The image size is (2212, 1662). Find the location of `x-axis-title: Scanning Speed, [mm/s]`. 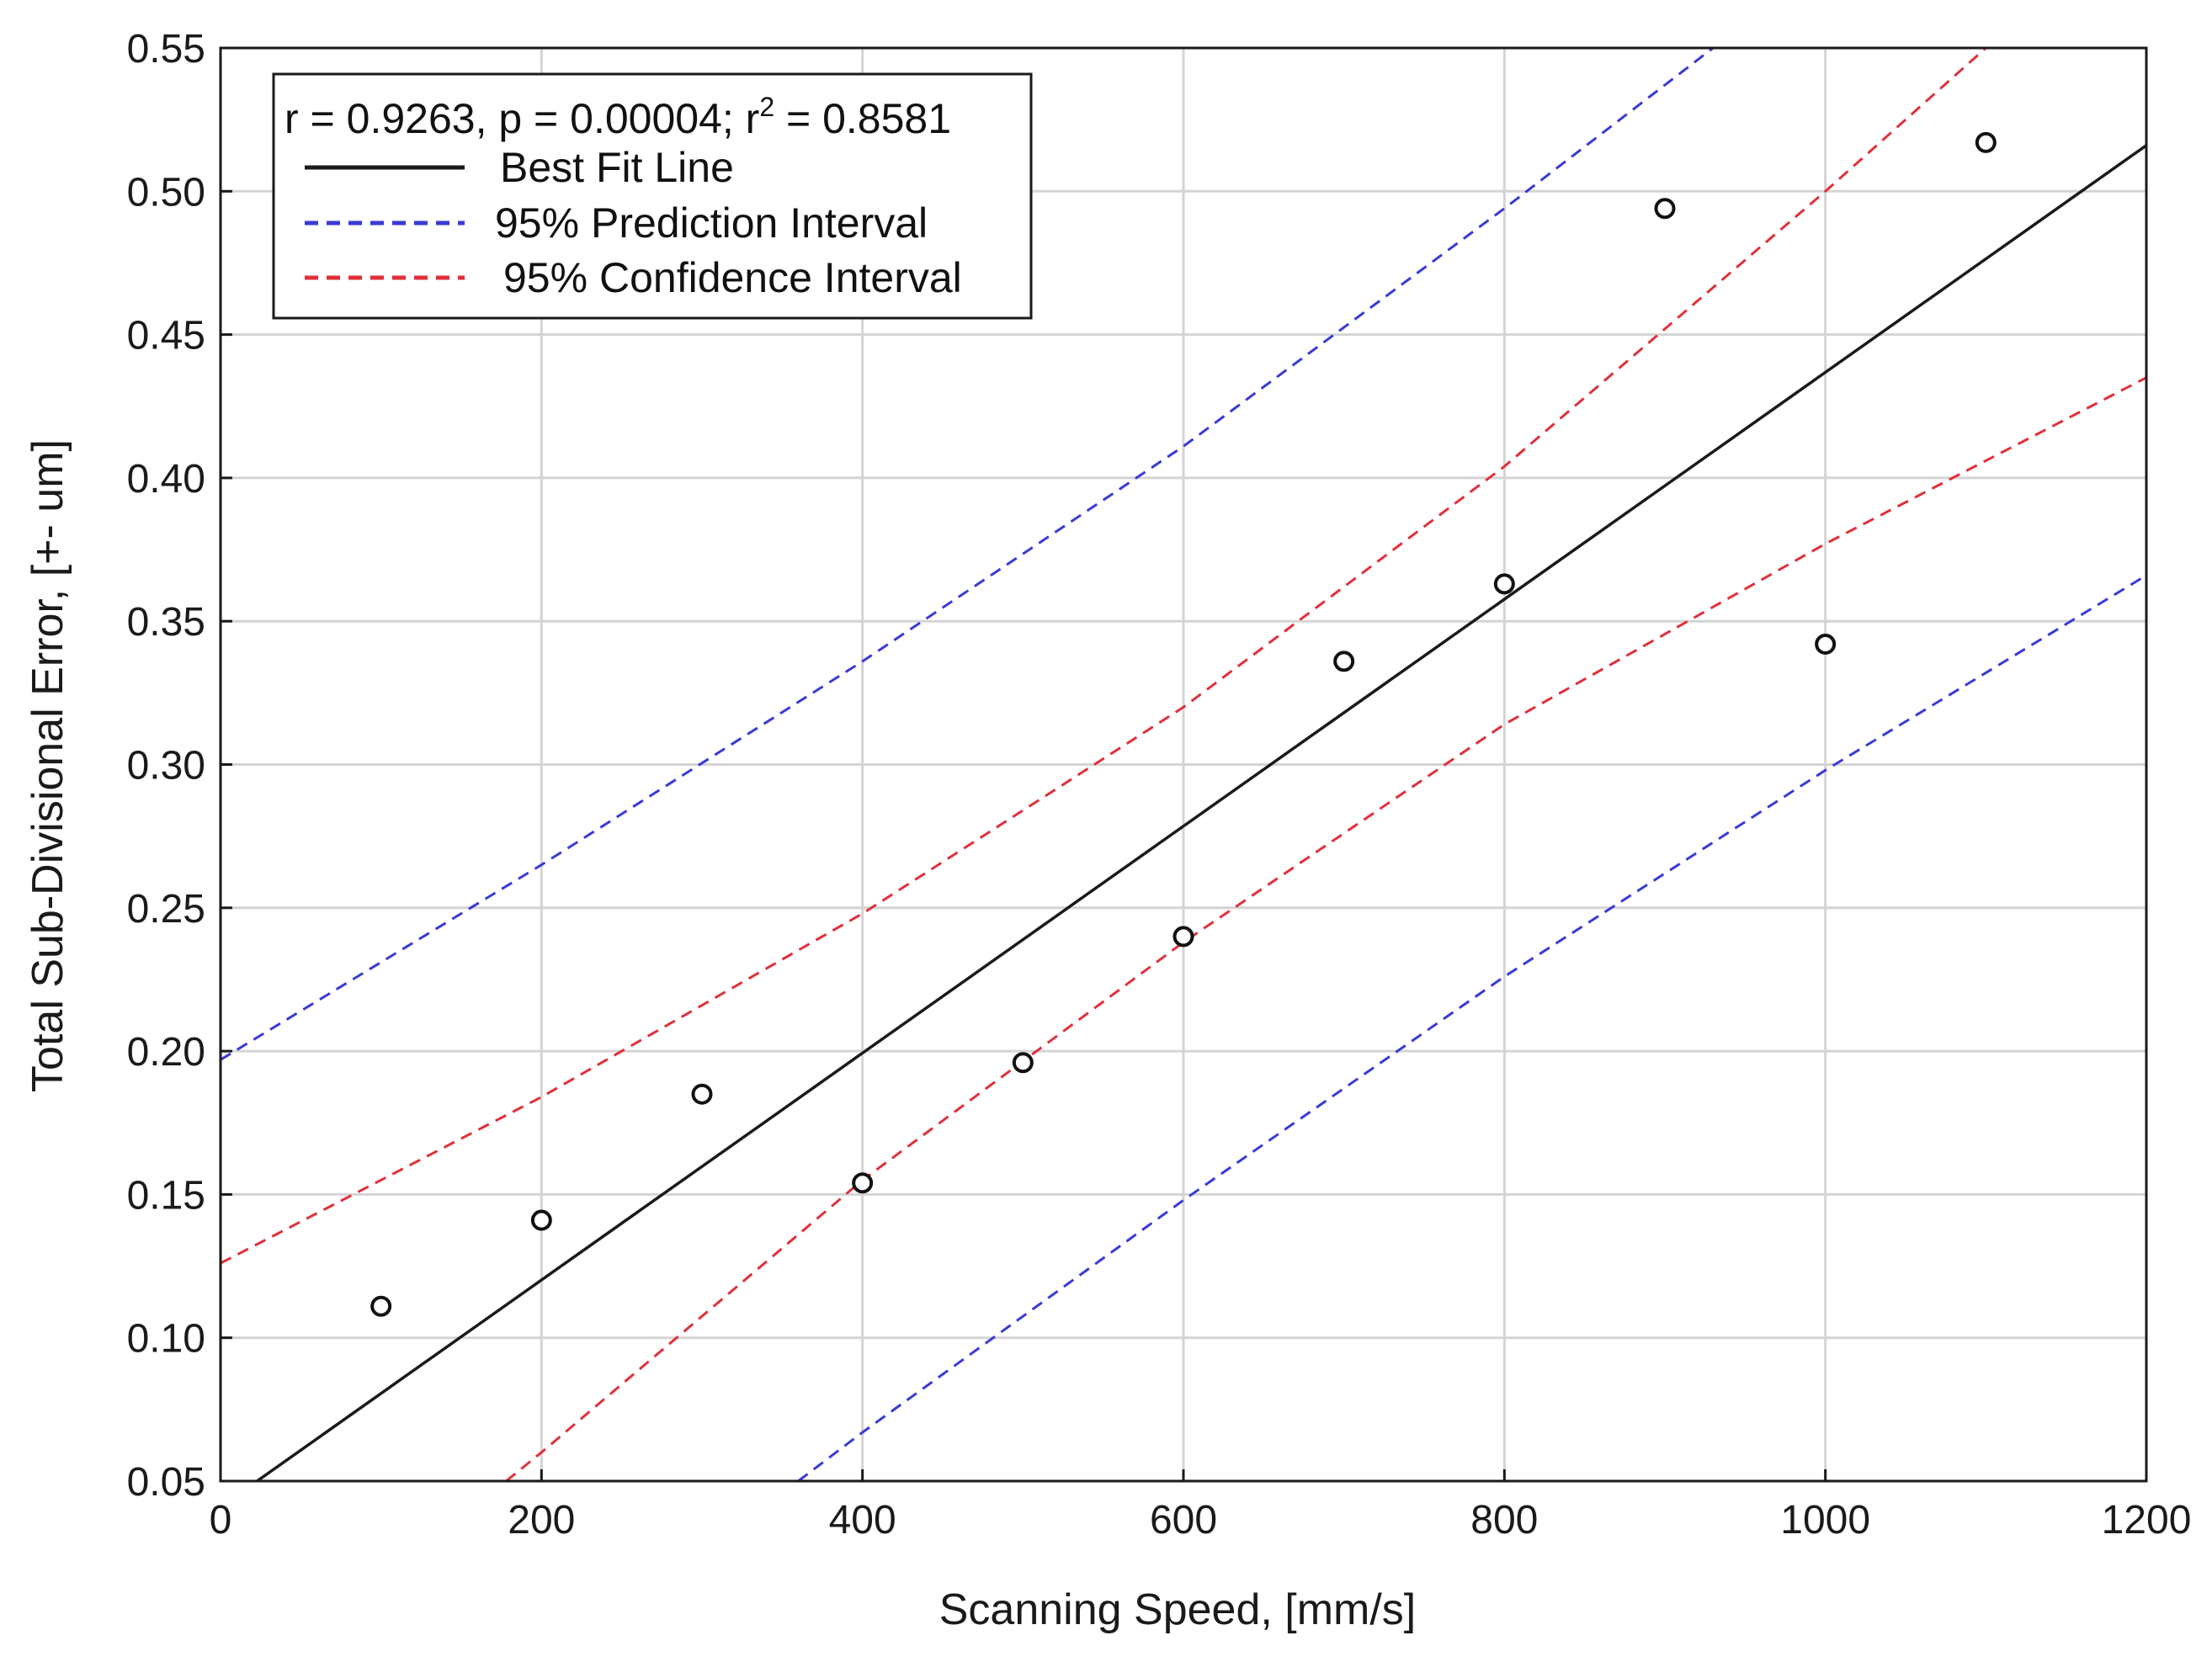

x-axis-title: Scanning Speed, [mm/s] is located at coordinates (1178, 1609).